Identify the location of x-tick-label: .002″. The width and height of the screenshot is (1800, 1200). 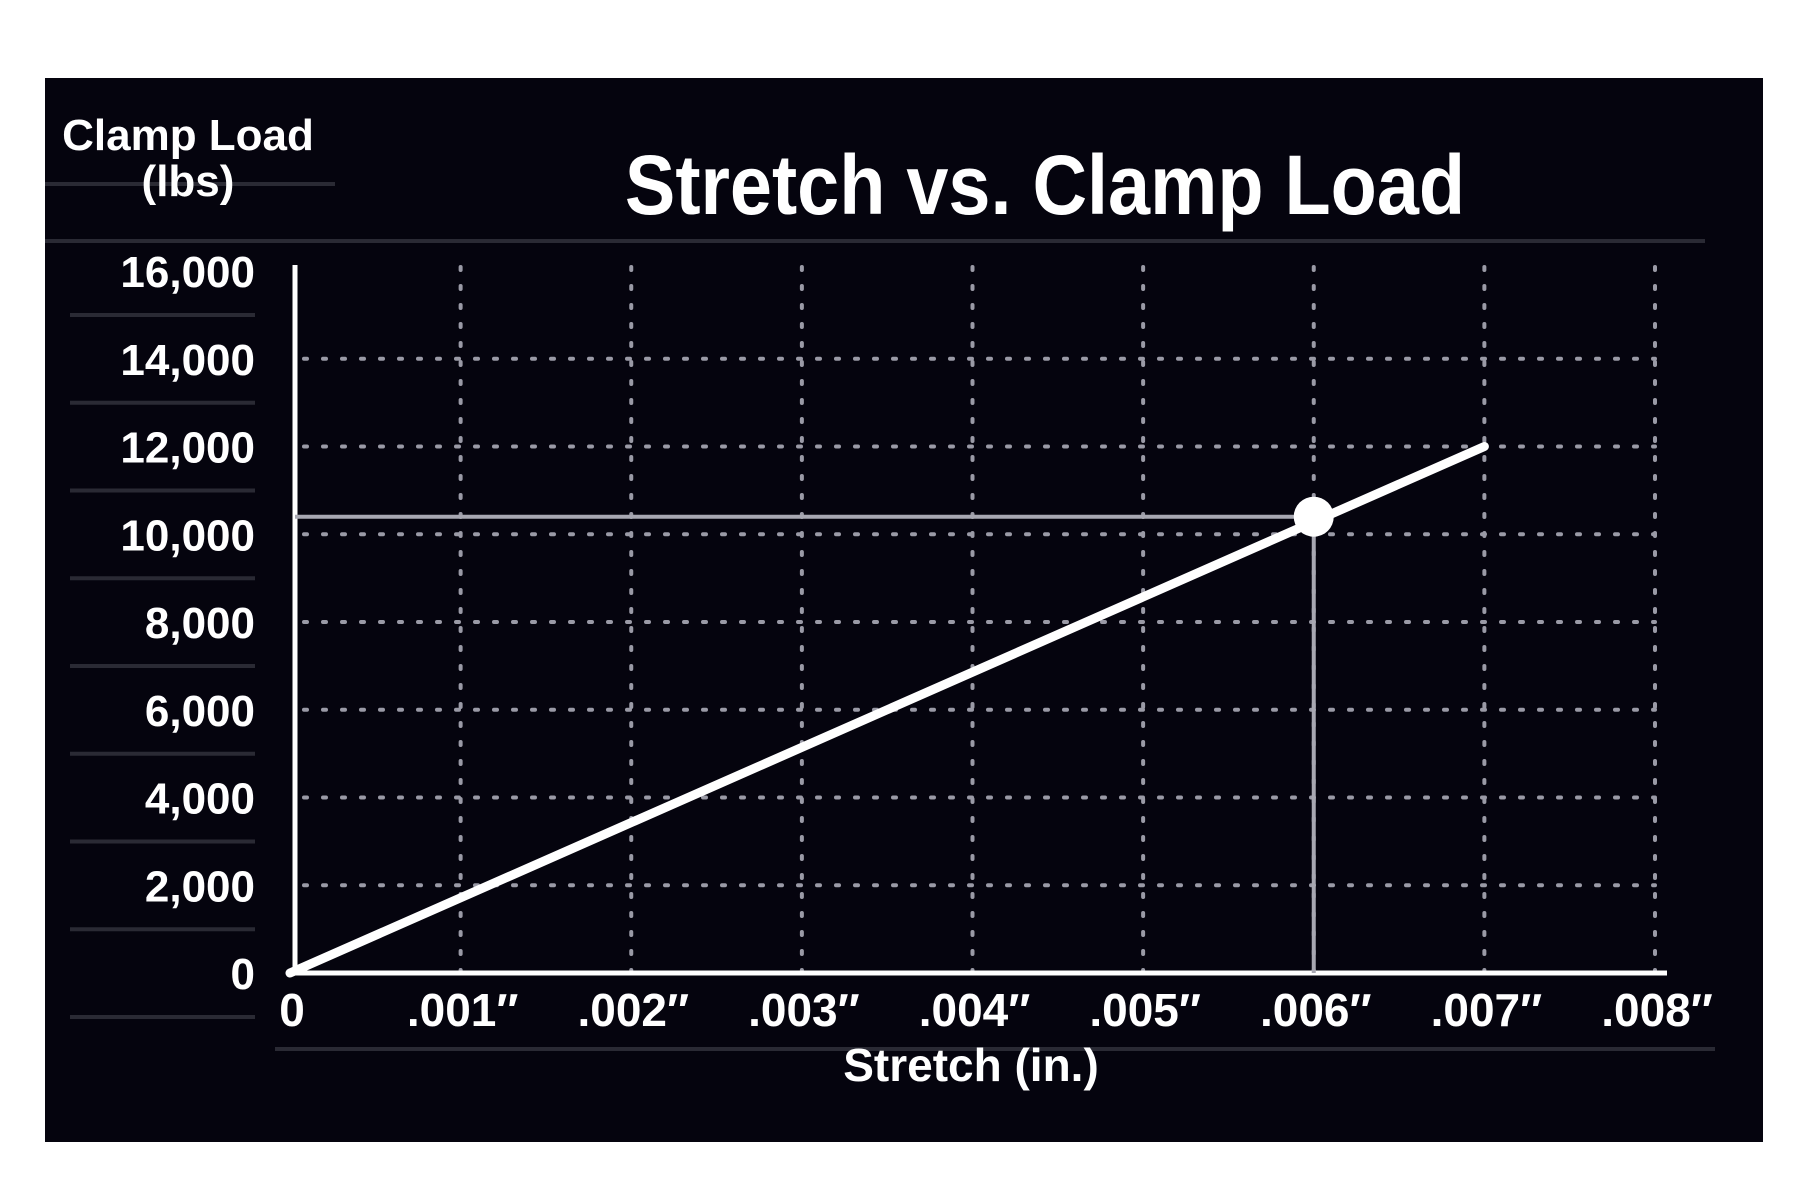
(633, 1010).